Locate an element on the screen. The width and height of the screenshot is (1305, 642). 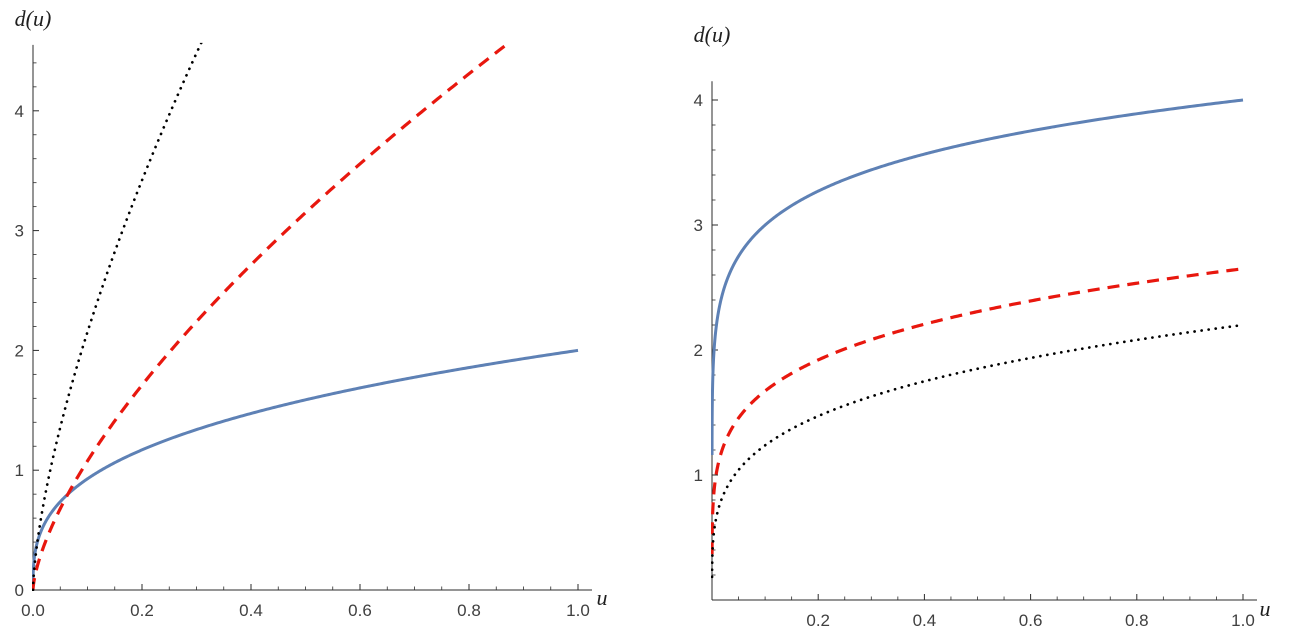
y-tick-label: 0 is located at coordinates (19, 590).